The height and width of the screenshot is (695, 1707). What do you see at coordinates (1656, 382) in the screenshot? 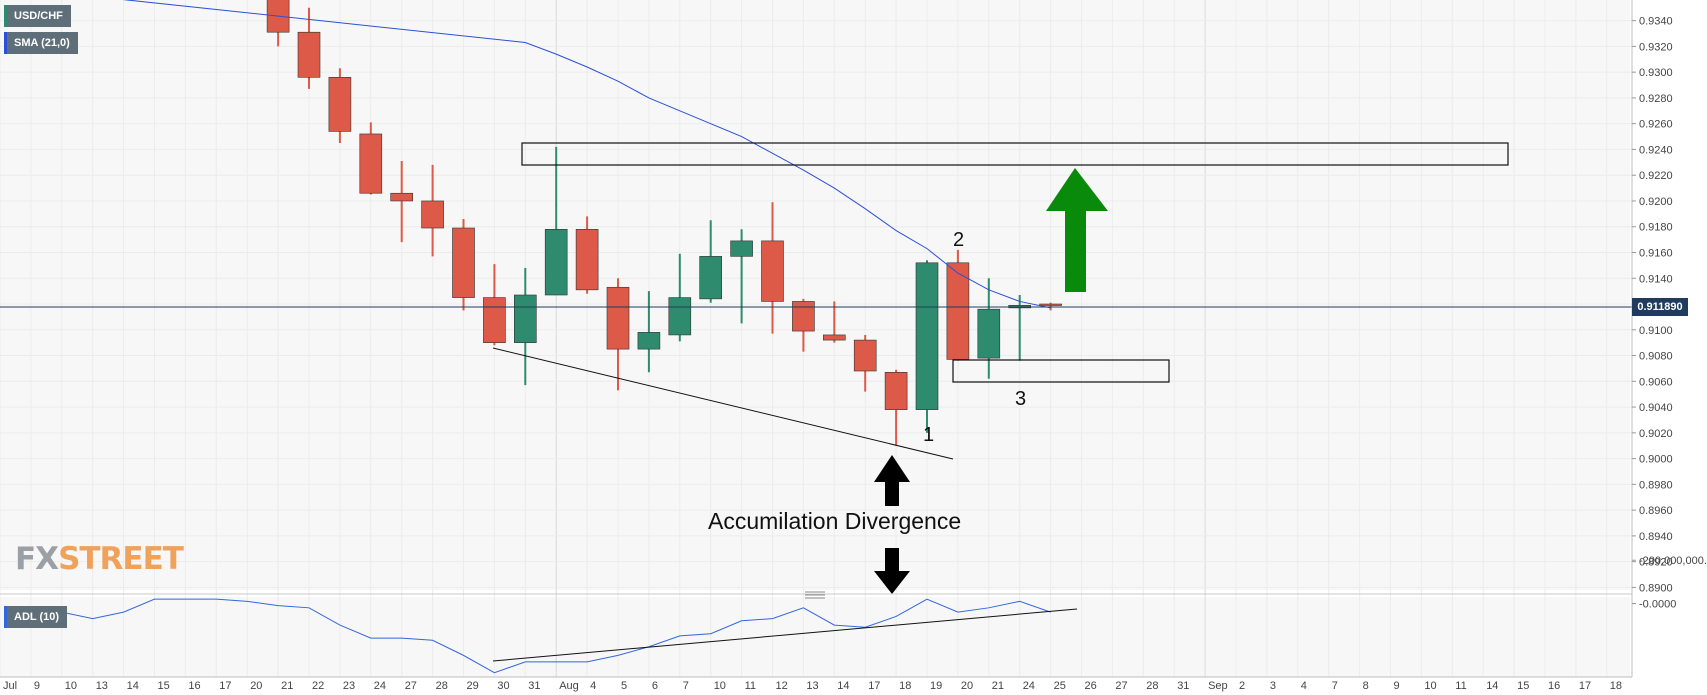
I see `y-tick-label: 0.9060` at bounding box center [1656, 382].